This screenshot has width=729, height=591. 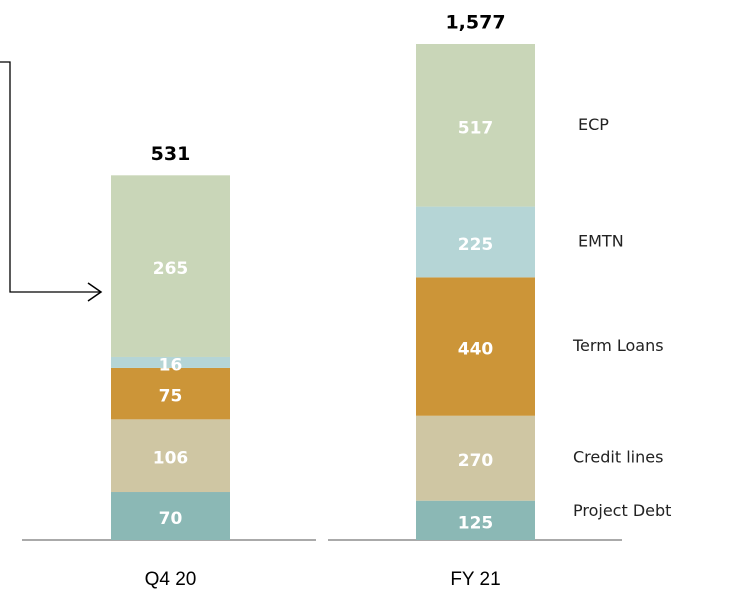 I want to click on segment-label: 270, so click(x=476, y=461).